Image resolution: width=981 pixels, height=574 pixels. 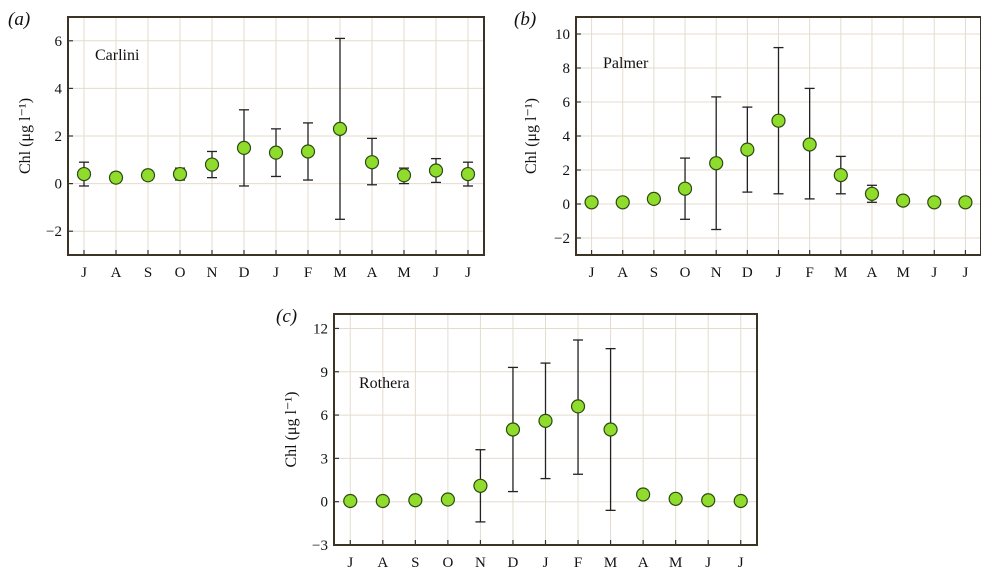 What do you see at coordinates (325, 373) in the screenshot?
I see `y-tick-label: 9` at bounding box center [325, 373].